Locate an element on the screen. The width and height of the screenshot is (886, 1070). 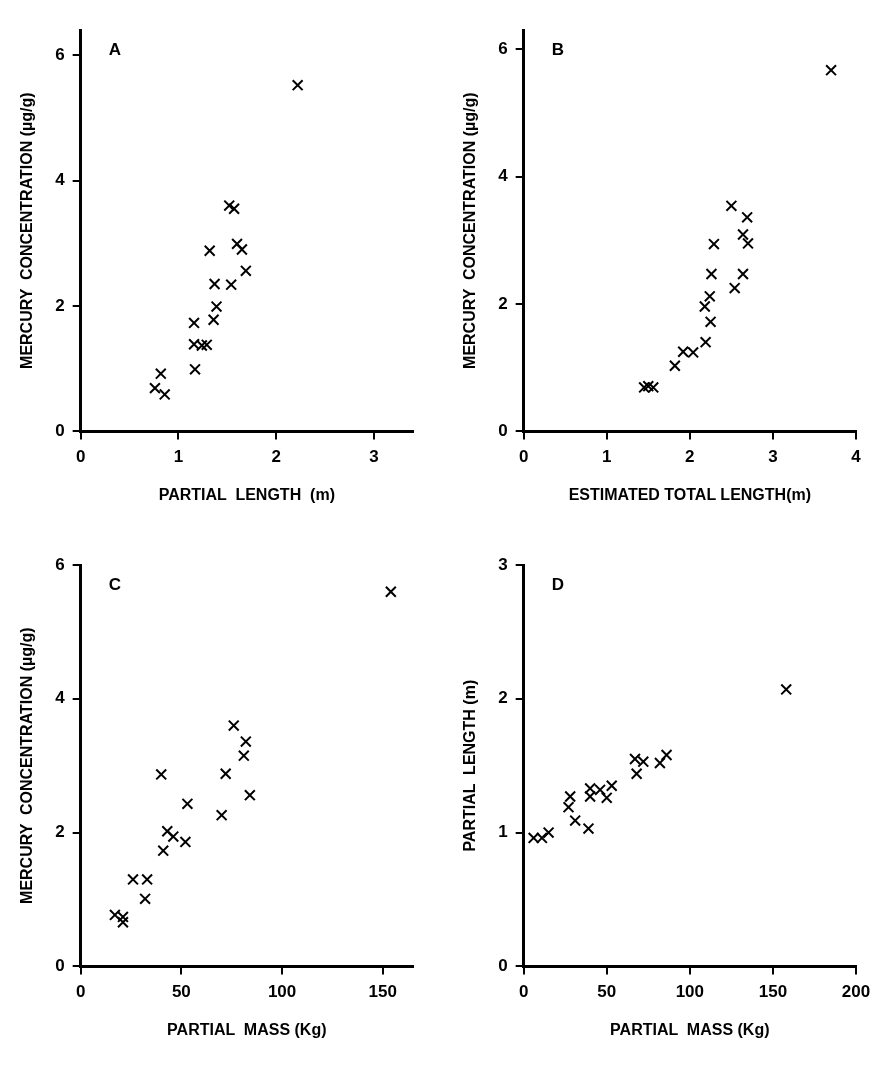
text: B is located at coordinates (557, 50).